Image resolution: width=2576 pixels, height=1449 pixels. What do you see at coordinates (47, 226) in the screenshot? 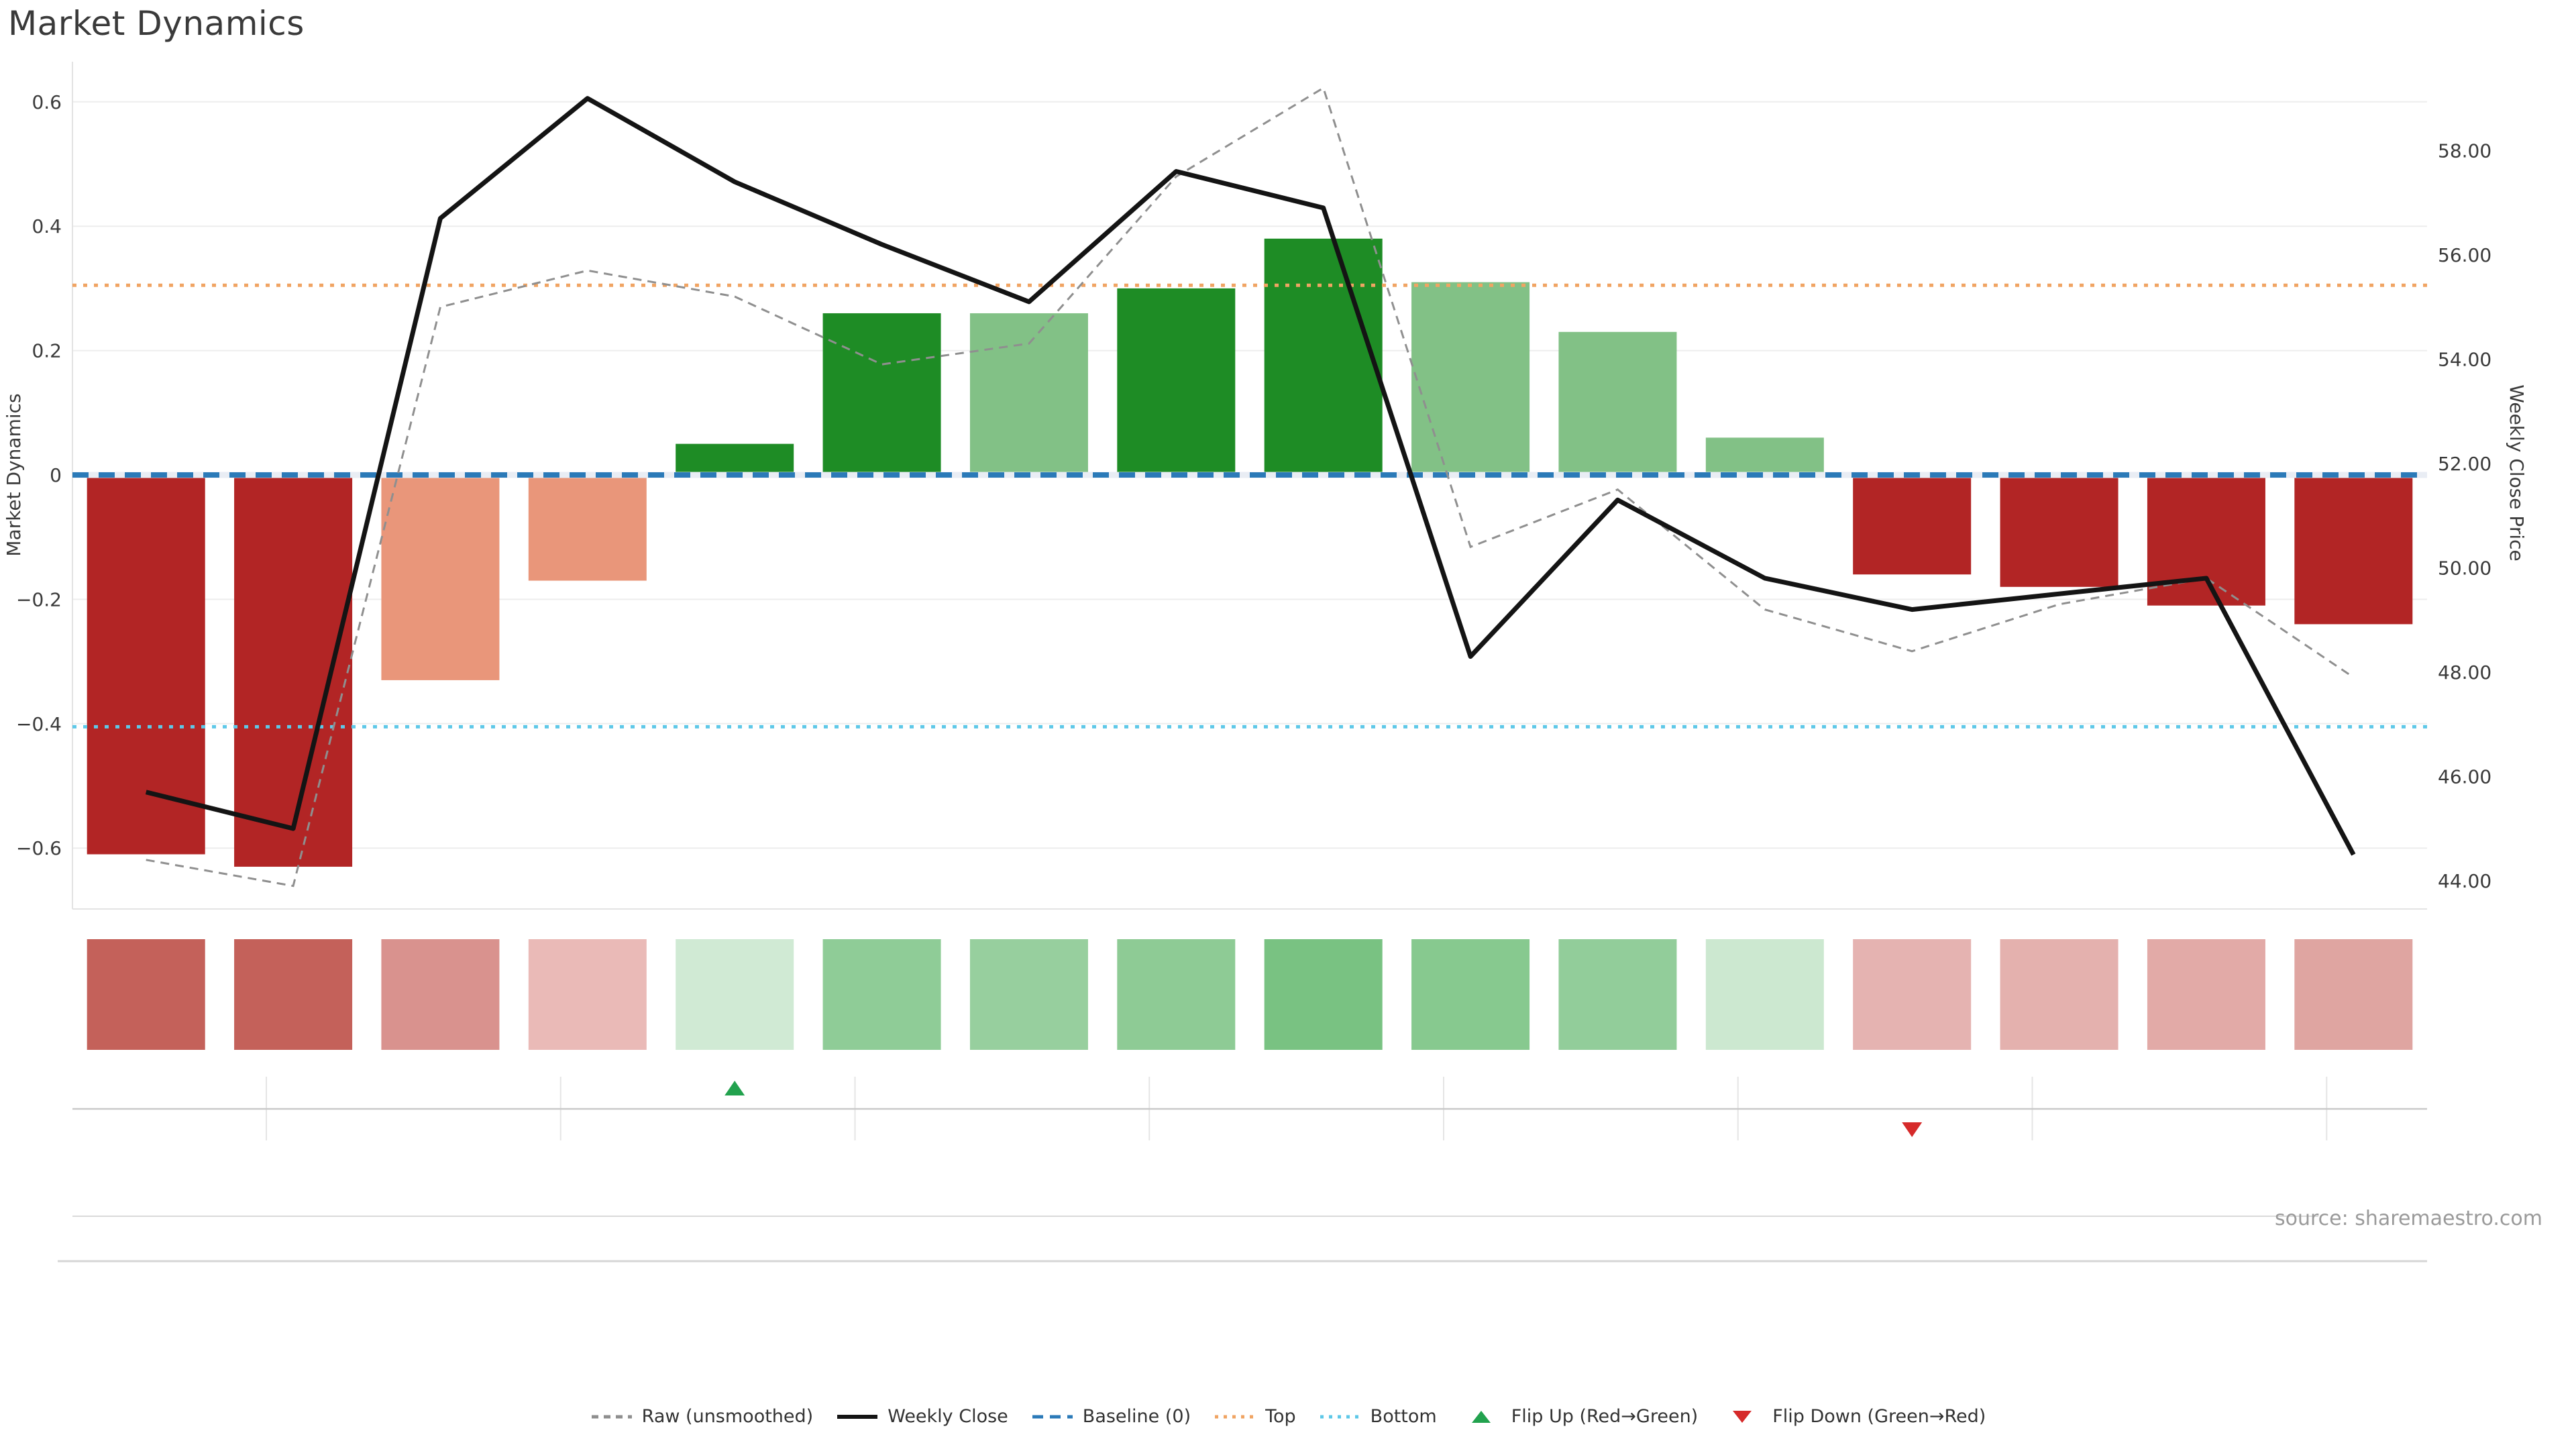
I see `left-tick-label: 0.4` at bounding box center [47, 226].